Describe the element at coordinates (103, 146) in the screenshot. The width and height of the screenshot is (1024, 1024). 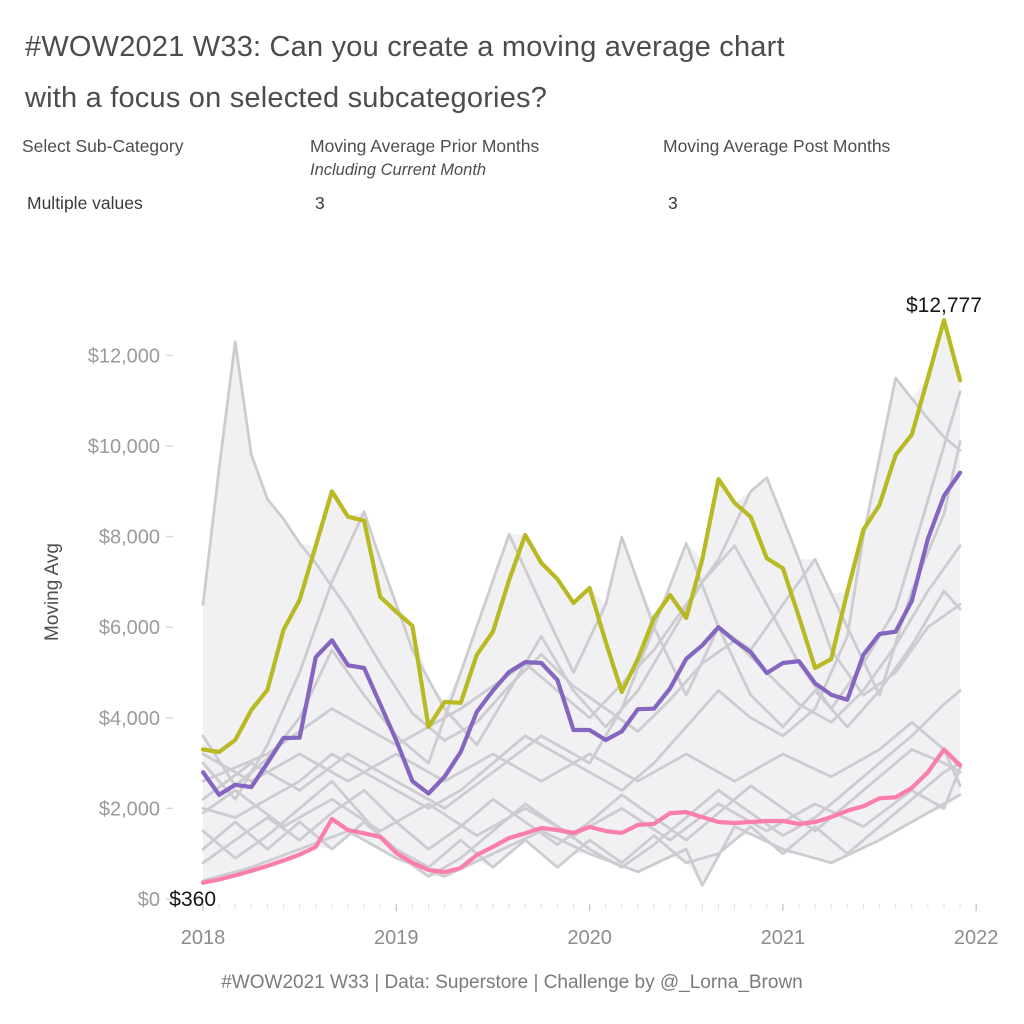
I see `subcategory-parameter-label: Select Sub-Category` at that location.